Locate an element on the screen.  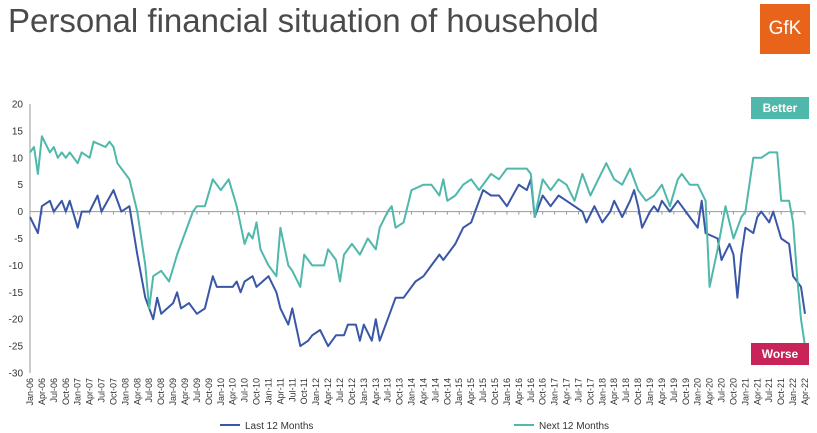
y-tick-label: 10 is located at coordinates (18, 158).